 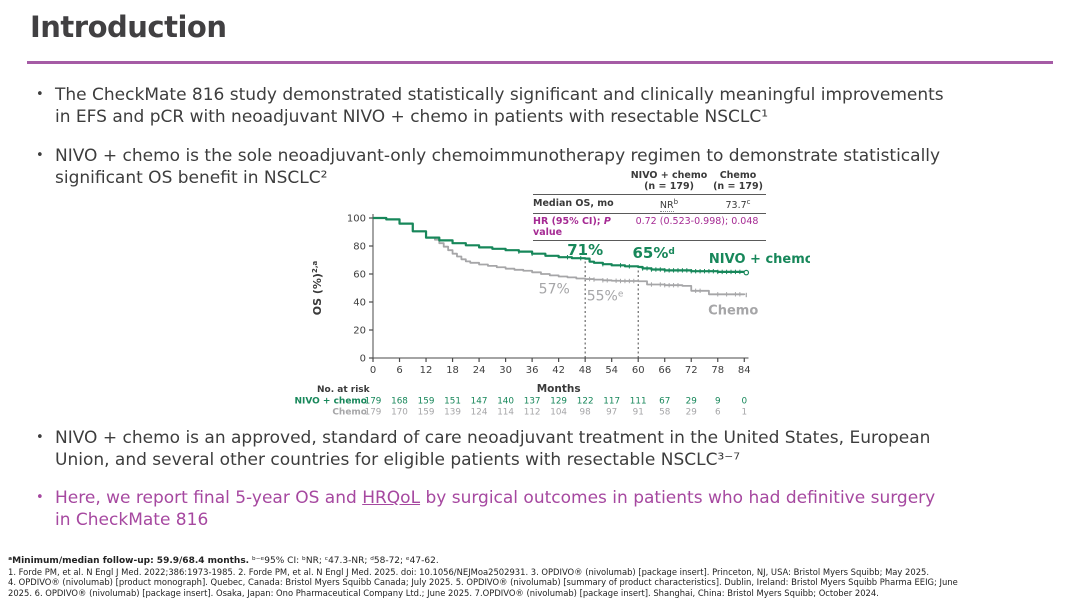 What do you see at coordinates (697, 228) in the screenshot?
I see `hr-value: 0.72 (0.523-0.998); 0.048` at bounding box center [697, 228].